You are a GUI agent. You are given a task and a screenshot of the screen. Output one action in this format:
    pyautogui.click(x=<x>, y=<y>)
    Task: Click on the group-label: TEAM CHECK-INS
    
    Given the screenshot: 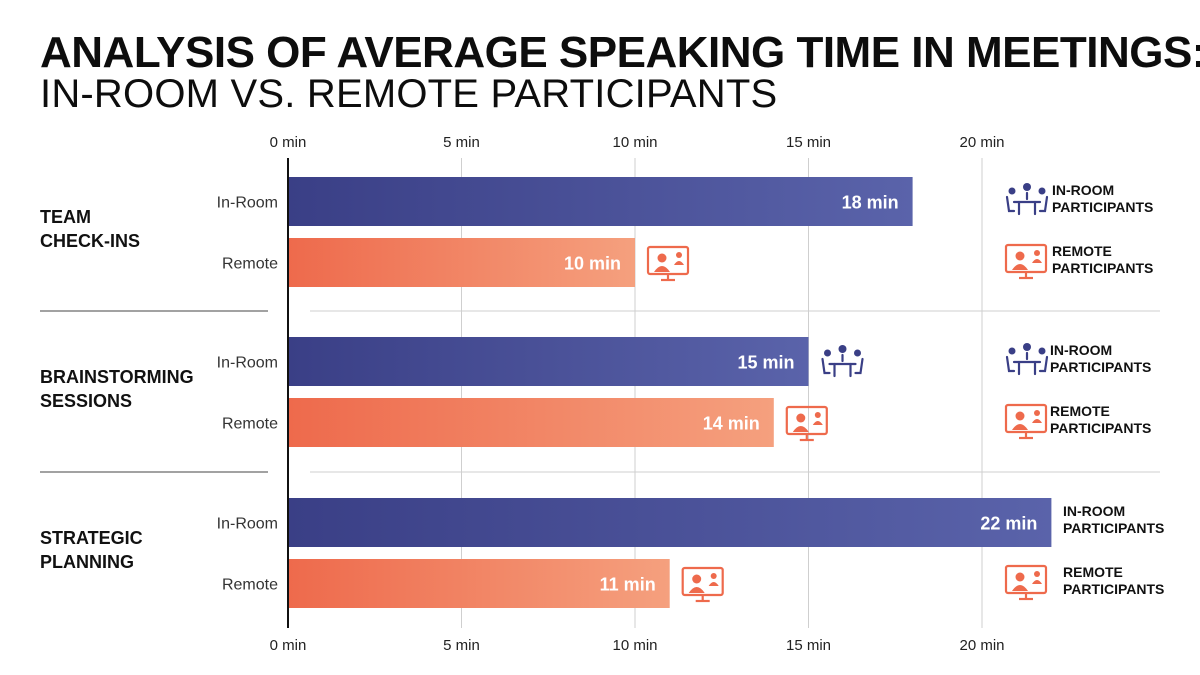 What is the action you would take?
    pyautogui.click(x=90, y=229)
    